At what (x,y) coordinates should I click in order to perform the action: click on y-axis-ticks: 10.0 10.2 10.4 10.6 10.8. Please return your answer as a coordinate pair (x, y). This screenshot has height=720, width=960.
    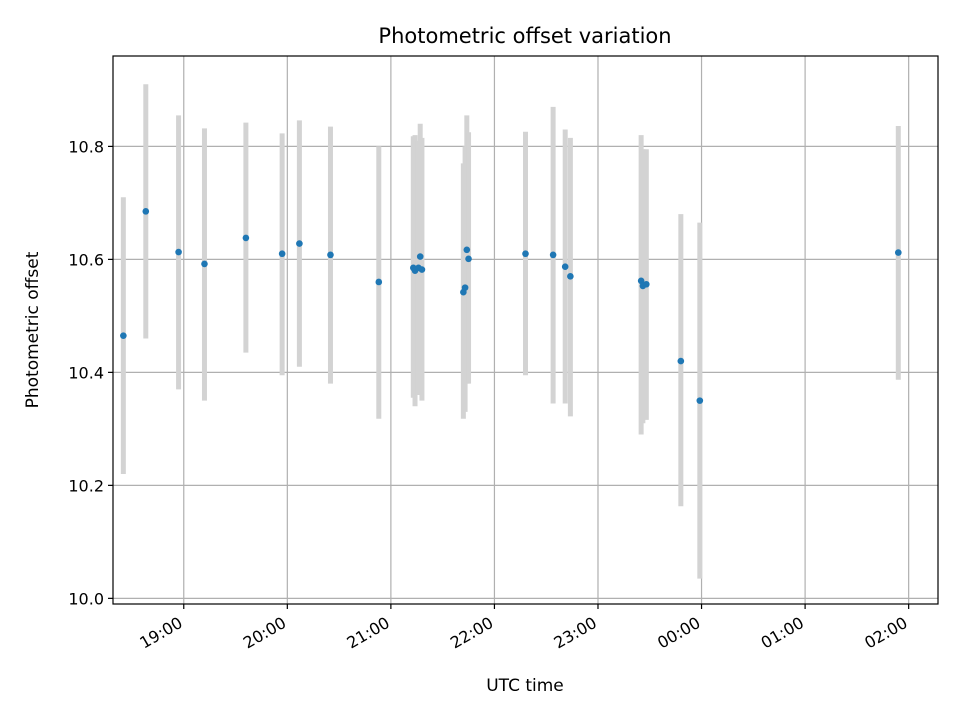
    Looking at the image, I should click on (90, 372).